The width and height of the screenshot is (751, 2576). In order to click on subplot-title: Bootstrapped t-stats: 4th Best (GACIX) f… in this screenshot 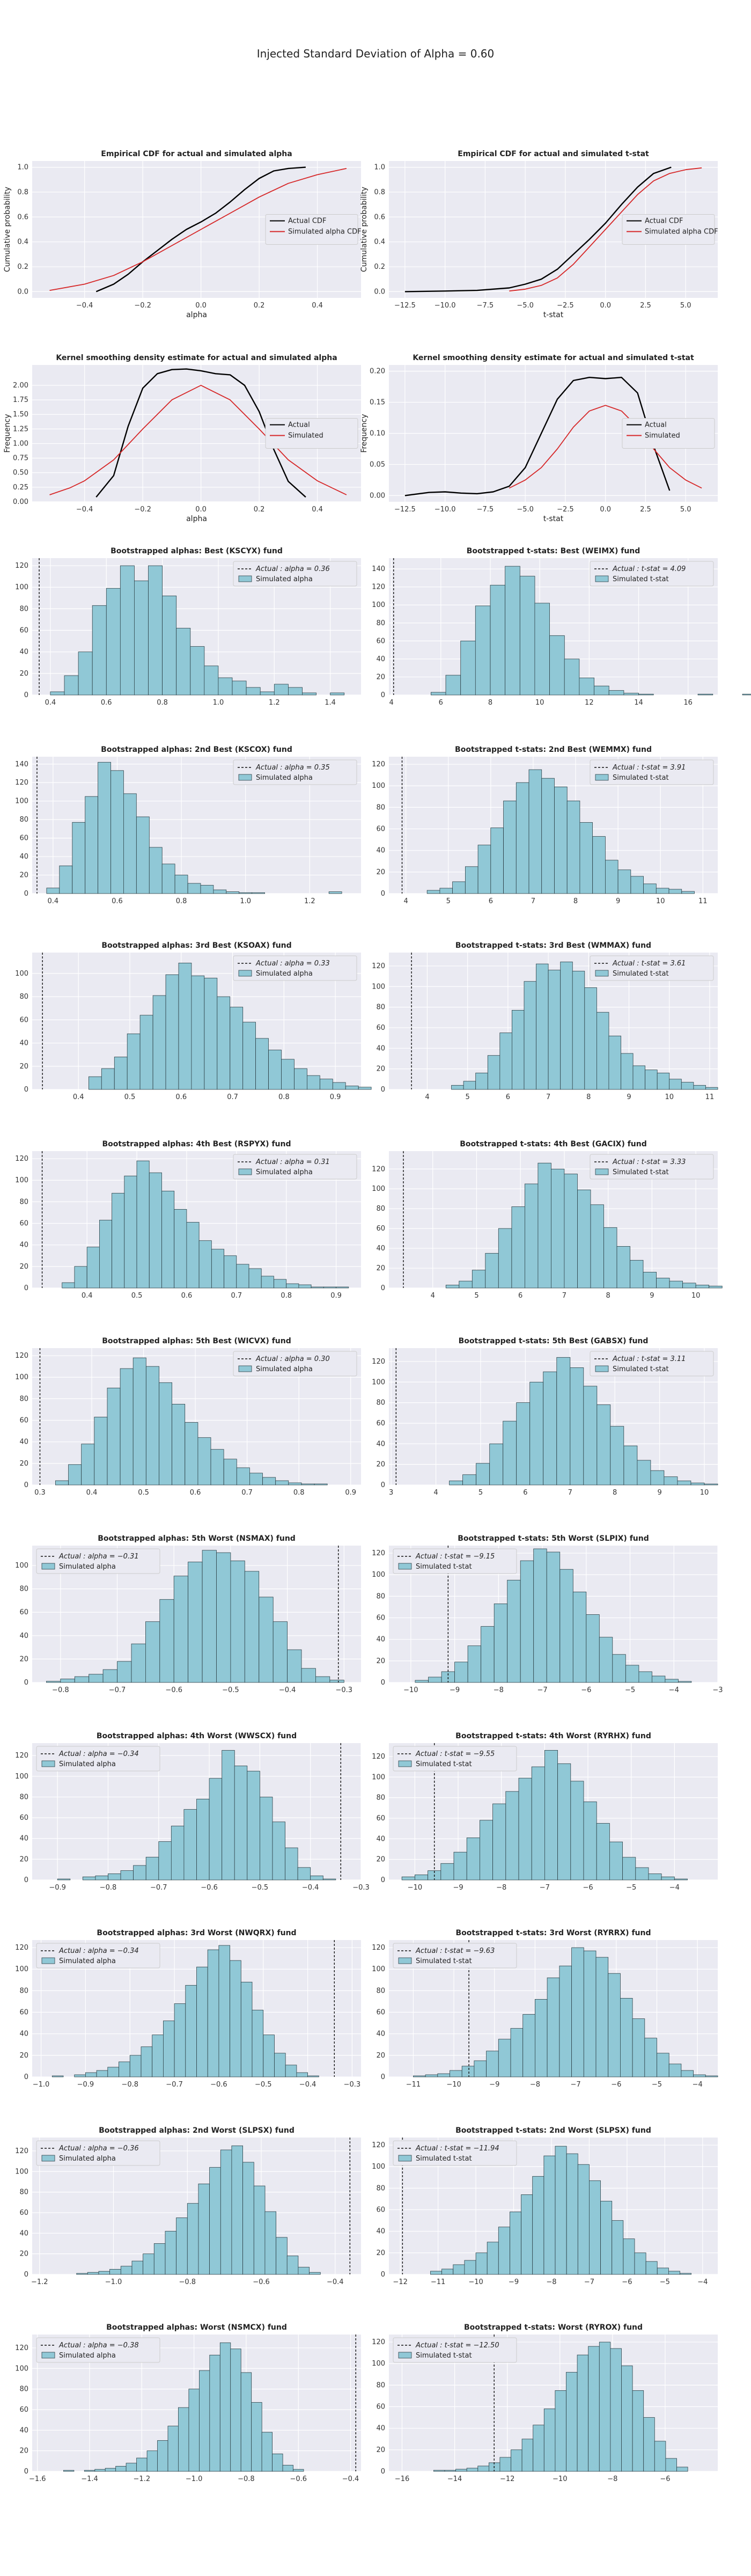, I will do `click(554, 1144)`.